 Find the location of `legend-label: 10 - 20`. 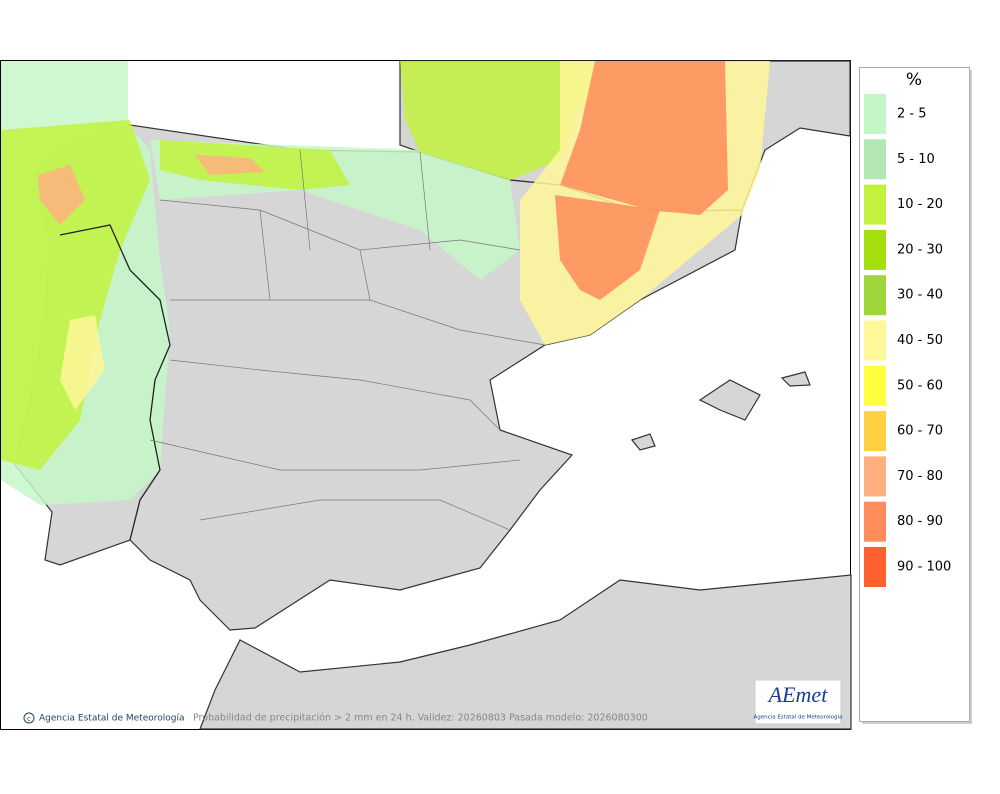

legend-label: 10 - 20 is located at coordinates (920, 204).